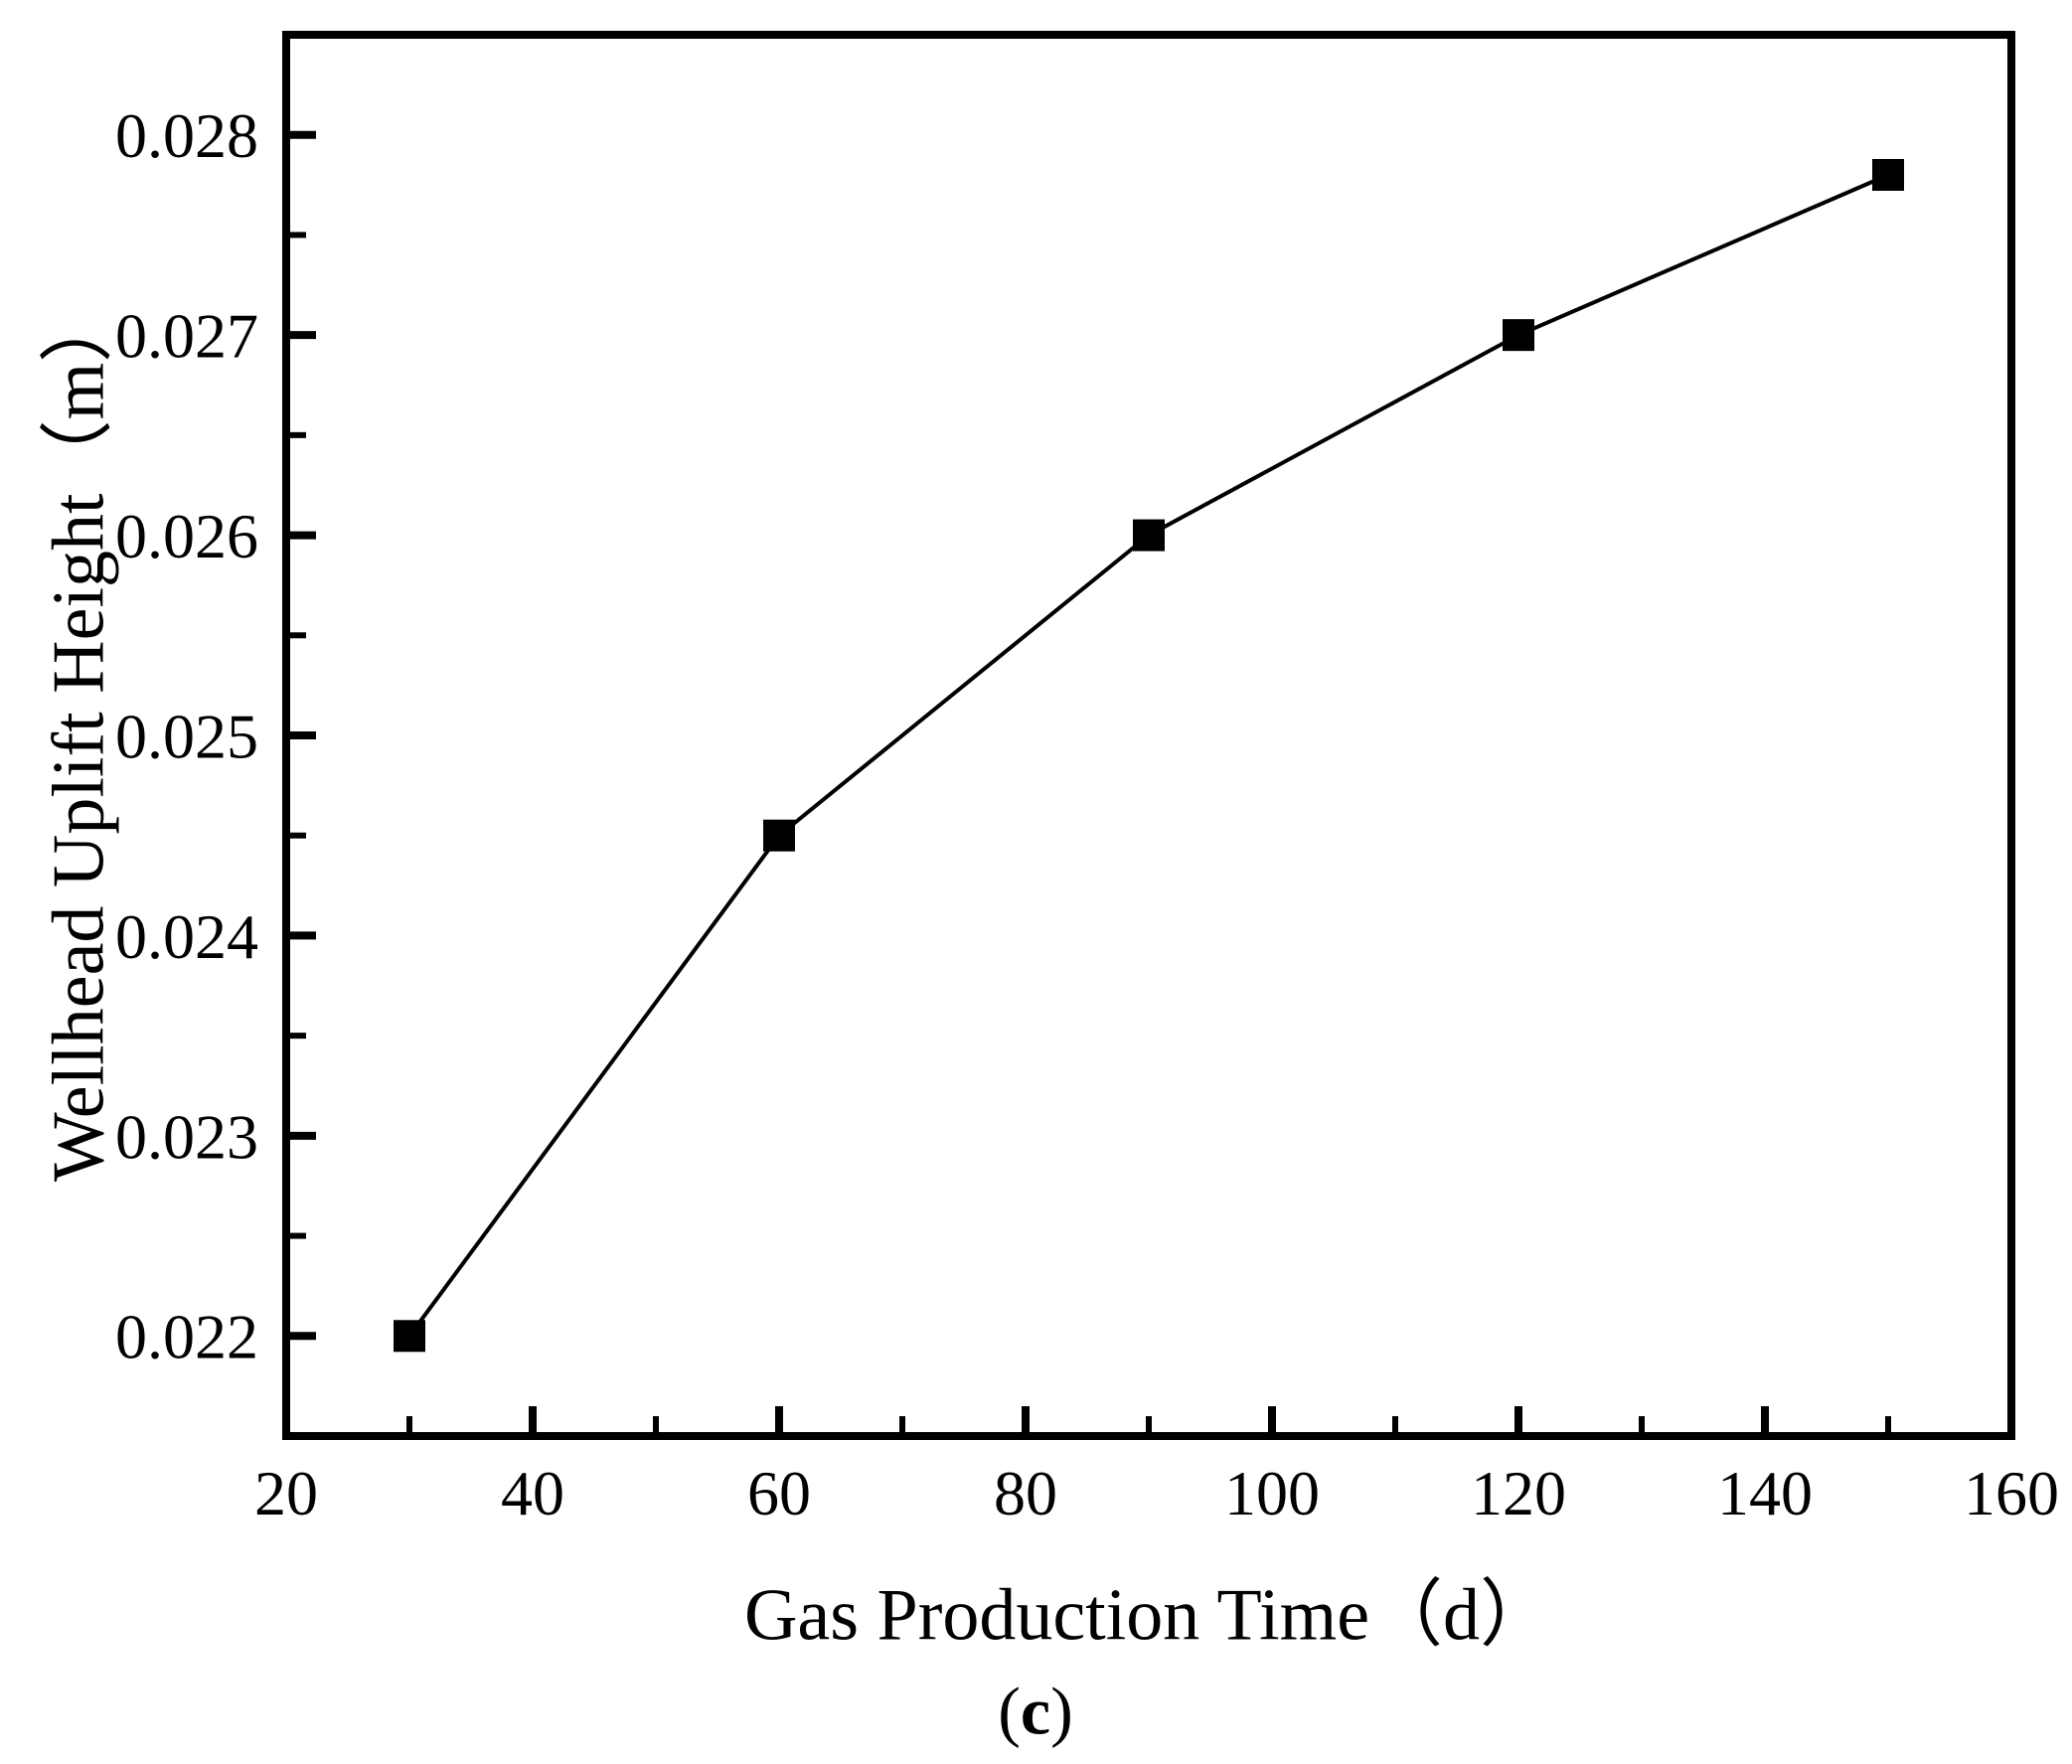 The height and width of the screenshot is (1764, 2072). What do you see at coordinates (532, 1493) in the screenshot?
I see `x-tick-label: 40` at bounding box center [532, 1493].